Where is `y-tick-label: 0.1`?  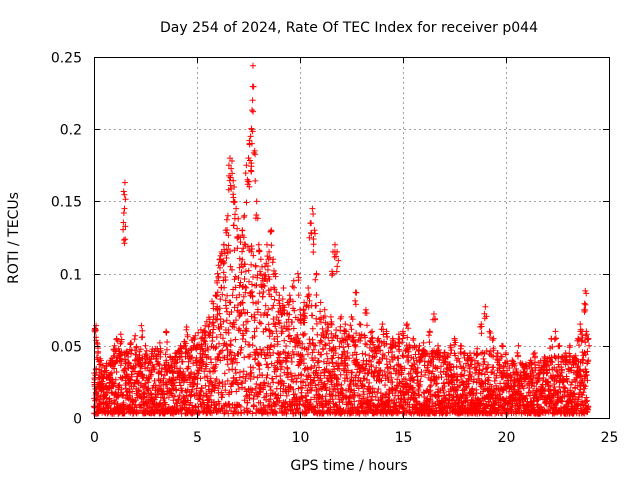 y-tick-label: 0.1 is located at coordinates (71, 276).